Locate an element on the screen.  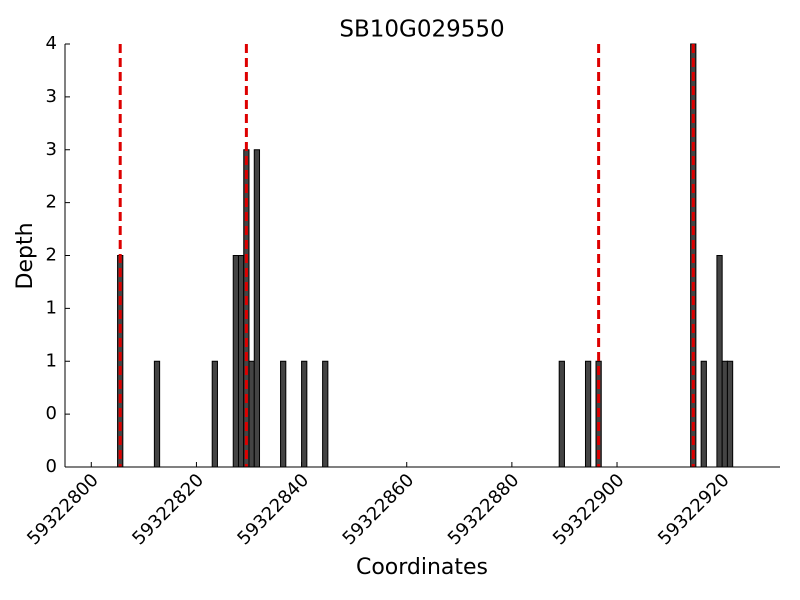
x-tick-label: 59322900 is located at coordinates (589, 510).